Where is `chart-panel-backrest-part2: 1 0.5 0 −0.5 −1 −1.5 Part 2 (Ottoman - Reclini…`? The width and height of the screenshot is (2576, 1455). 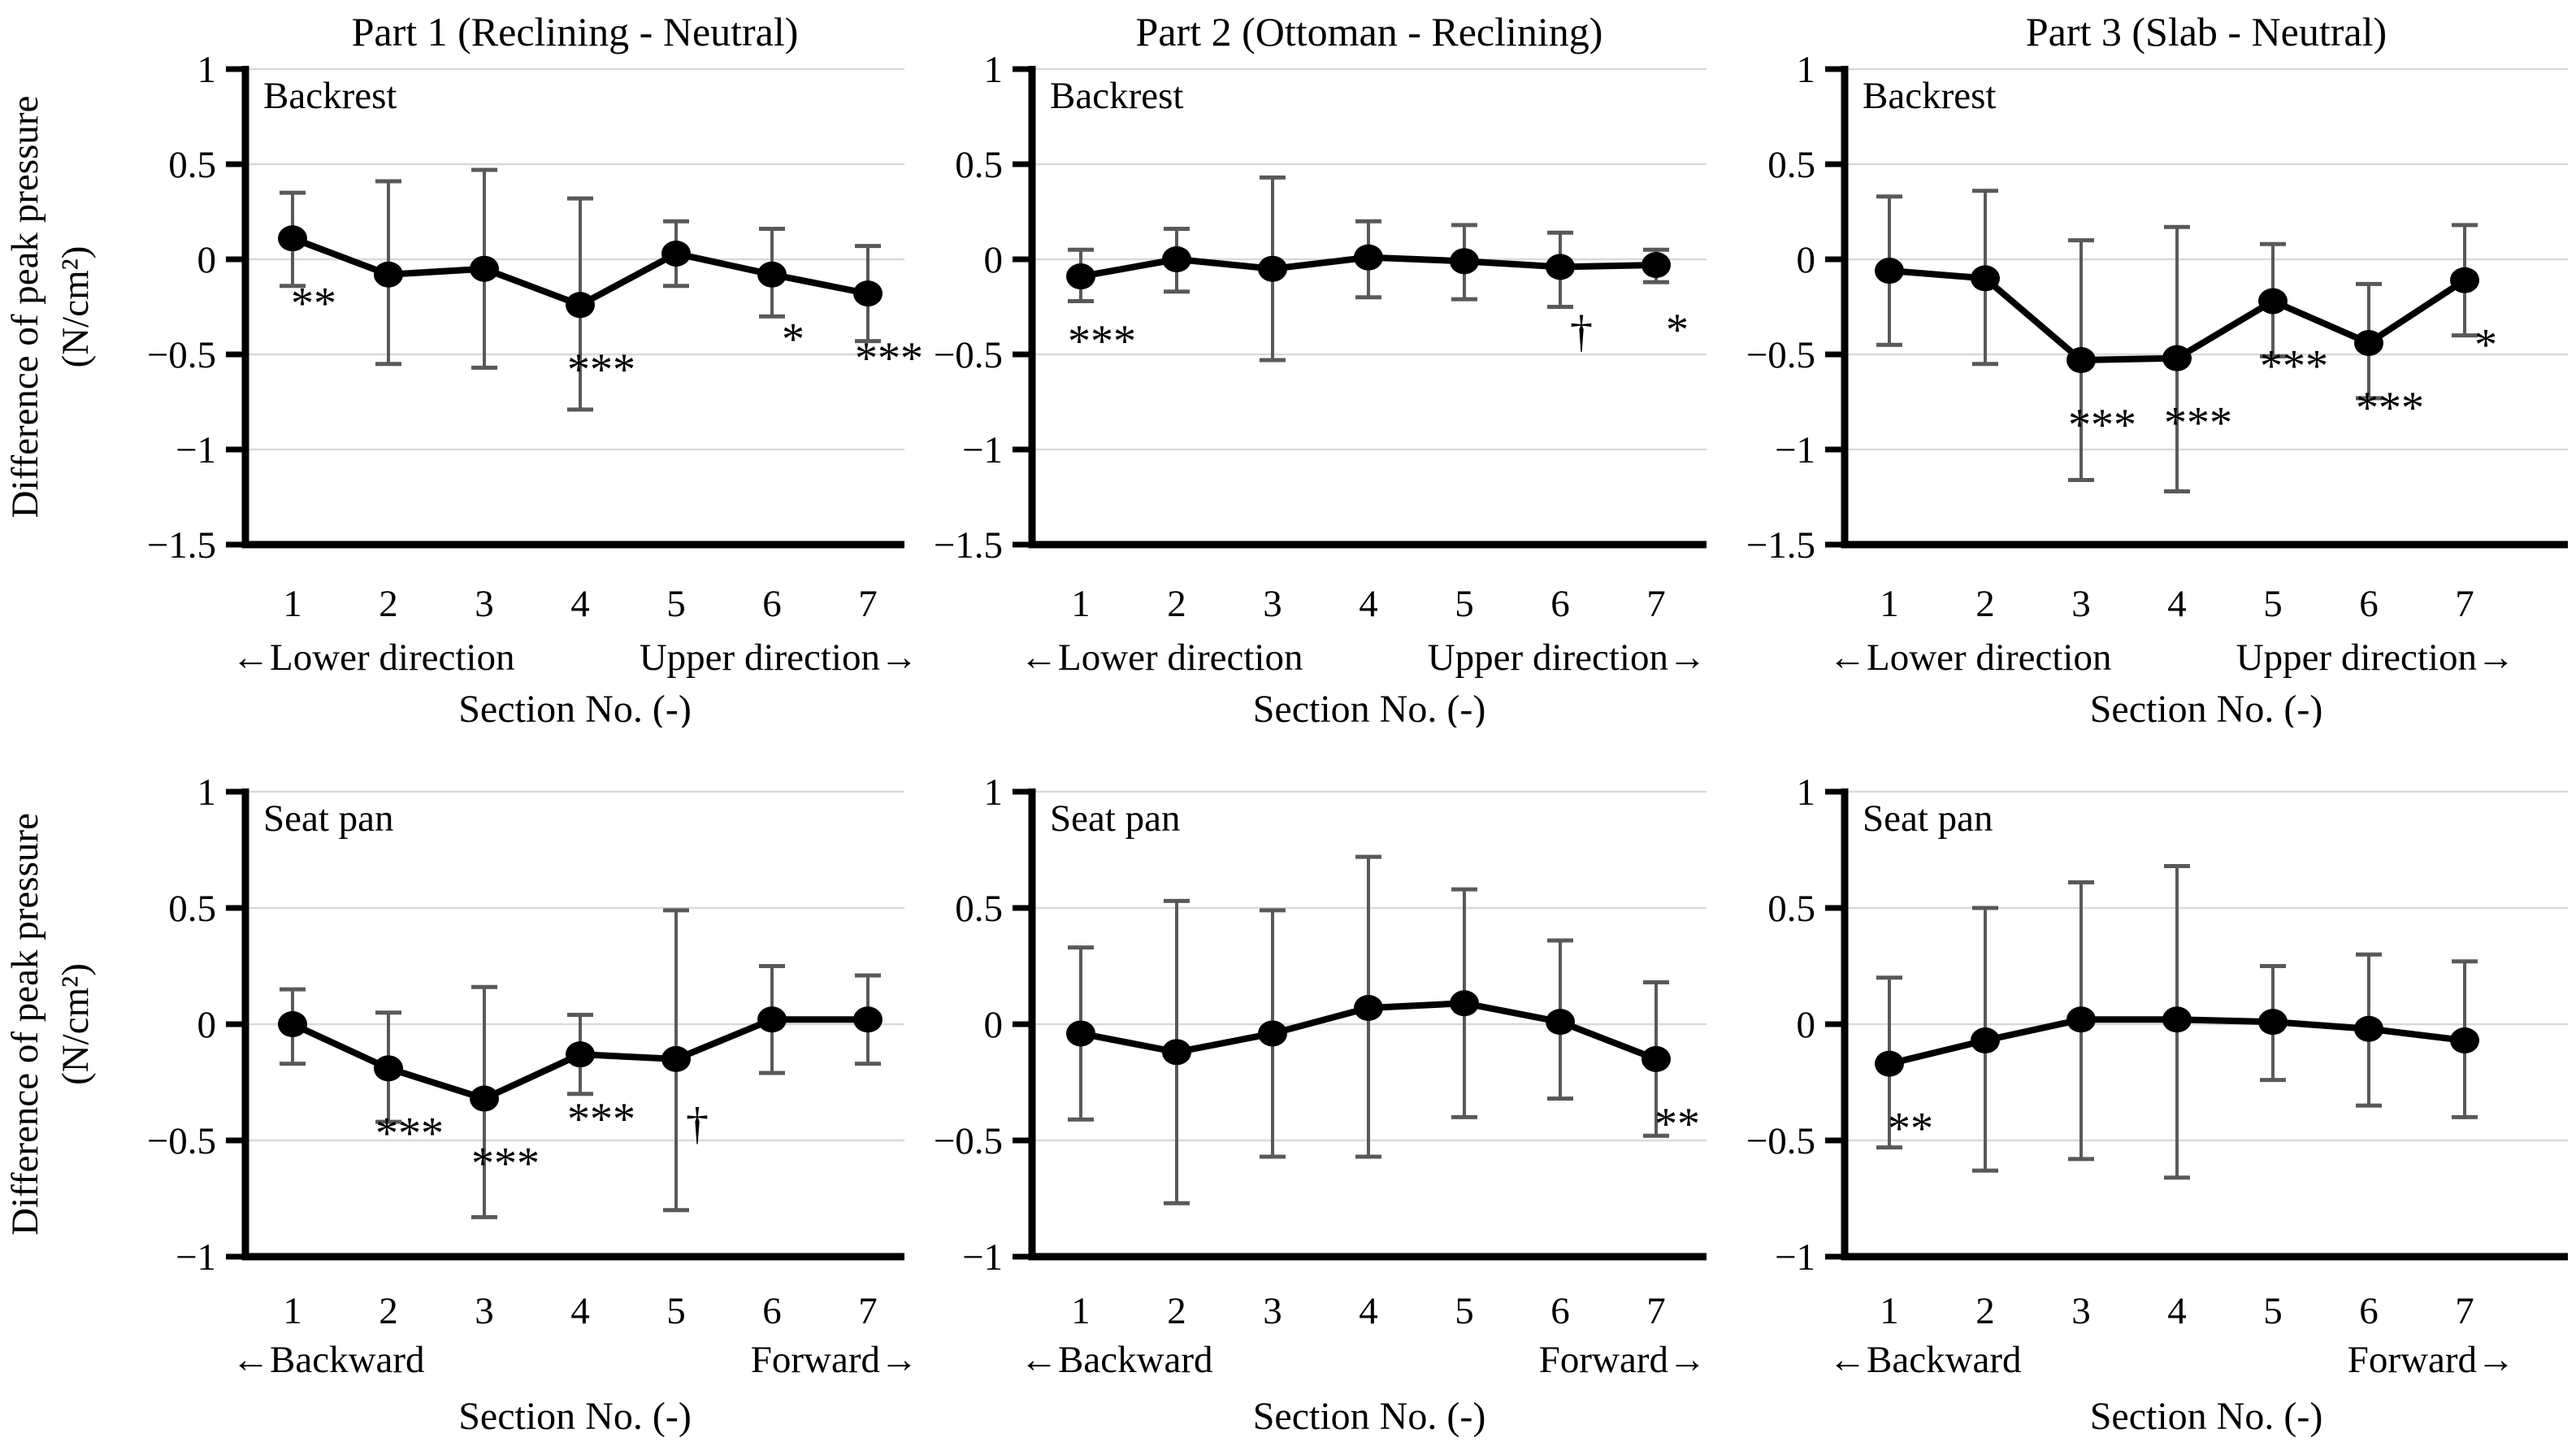 chart-panel-backrest-part2: 1 0.5 0 −0.5 −1 −1.5 Part 2 (Ottoman - Reclini… is located at coordinates (1320, 369).